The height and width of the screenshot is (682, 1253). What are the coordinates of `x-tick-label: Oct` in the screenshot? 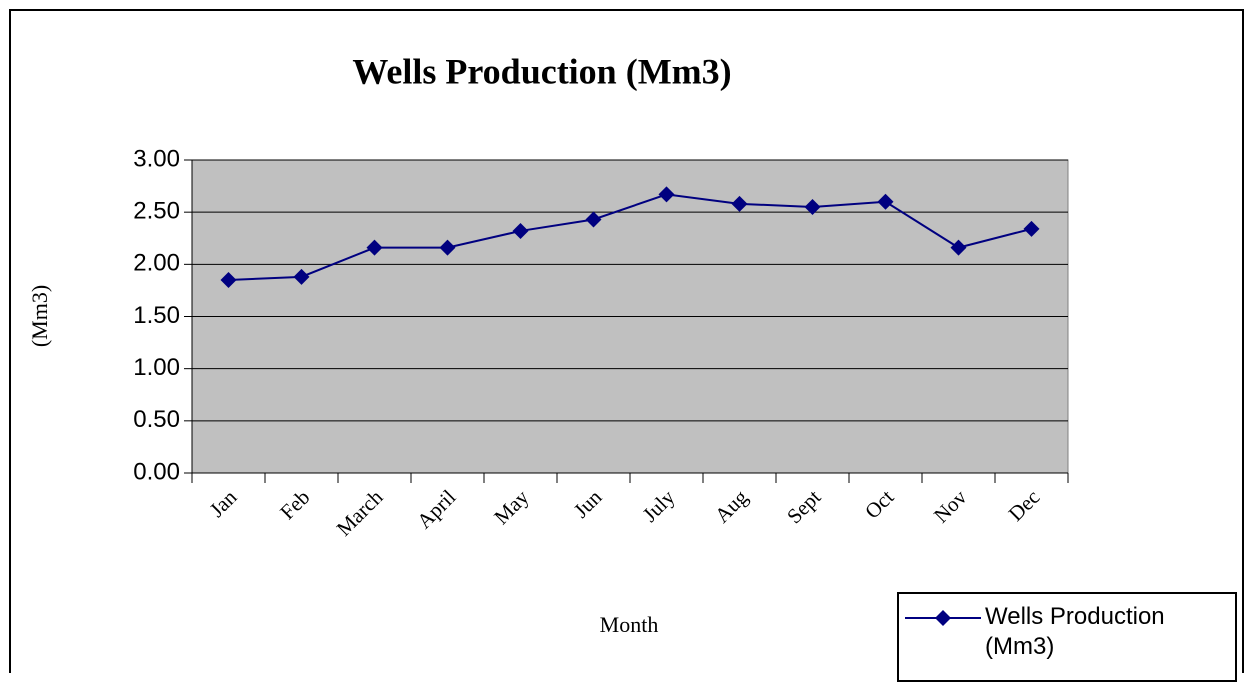 It's located at (879, 504).